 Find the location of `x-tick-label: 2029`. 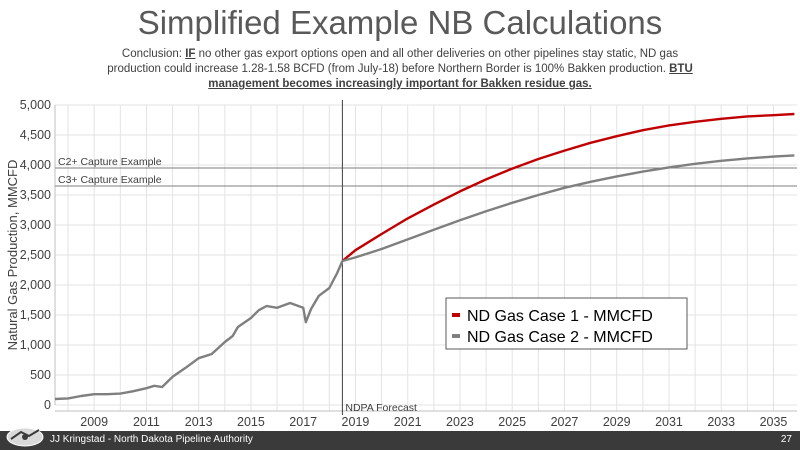

x-tick-label: 2029 is located at coordinates (617, 422).